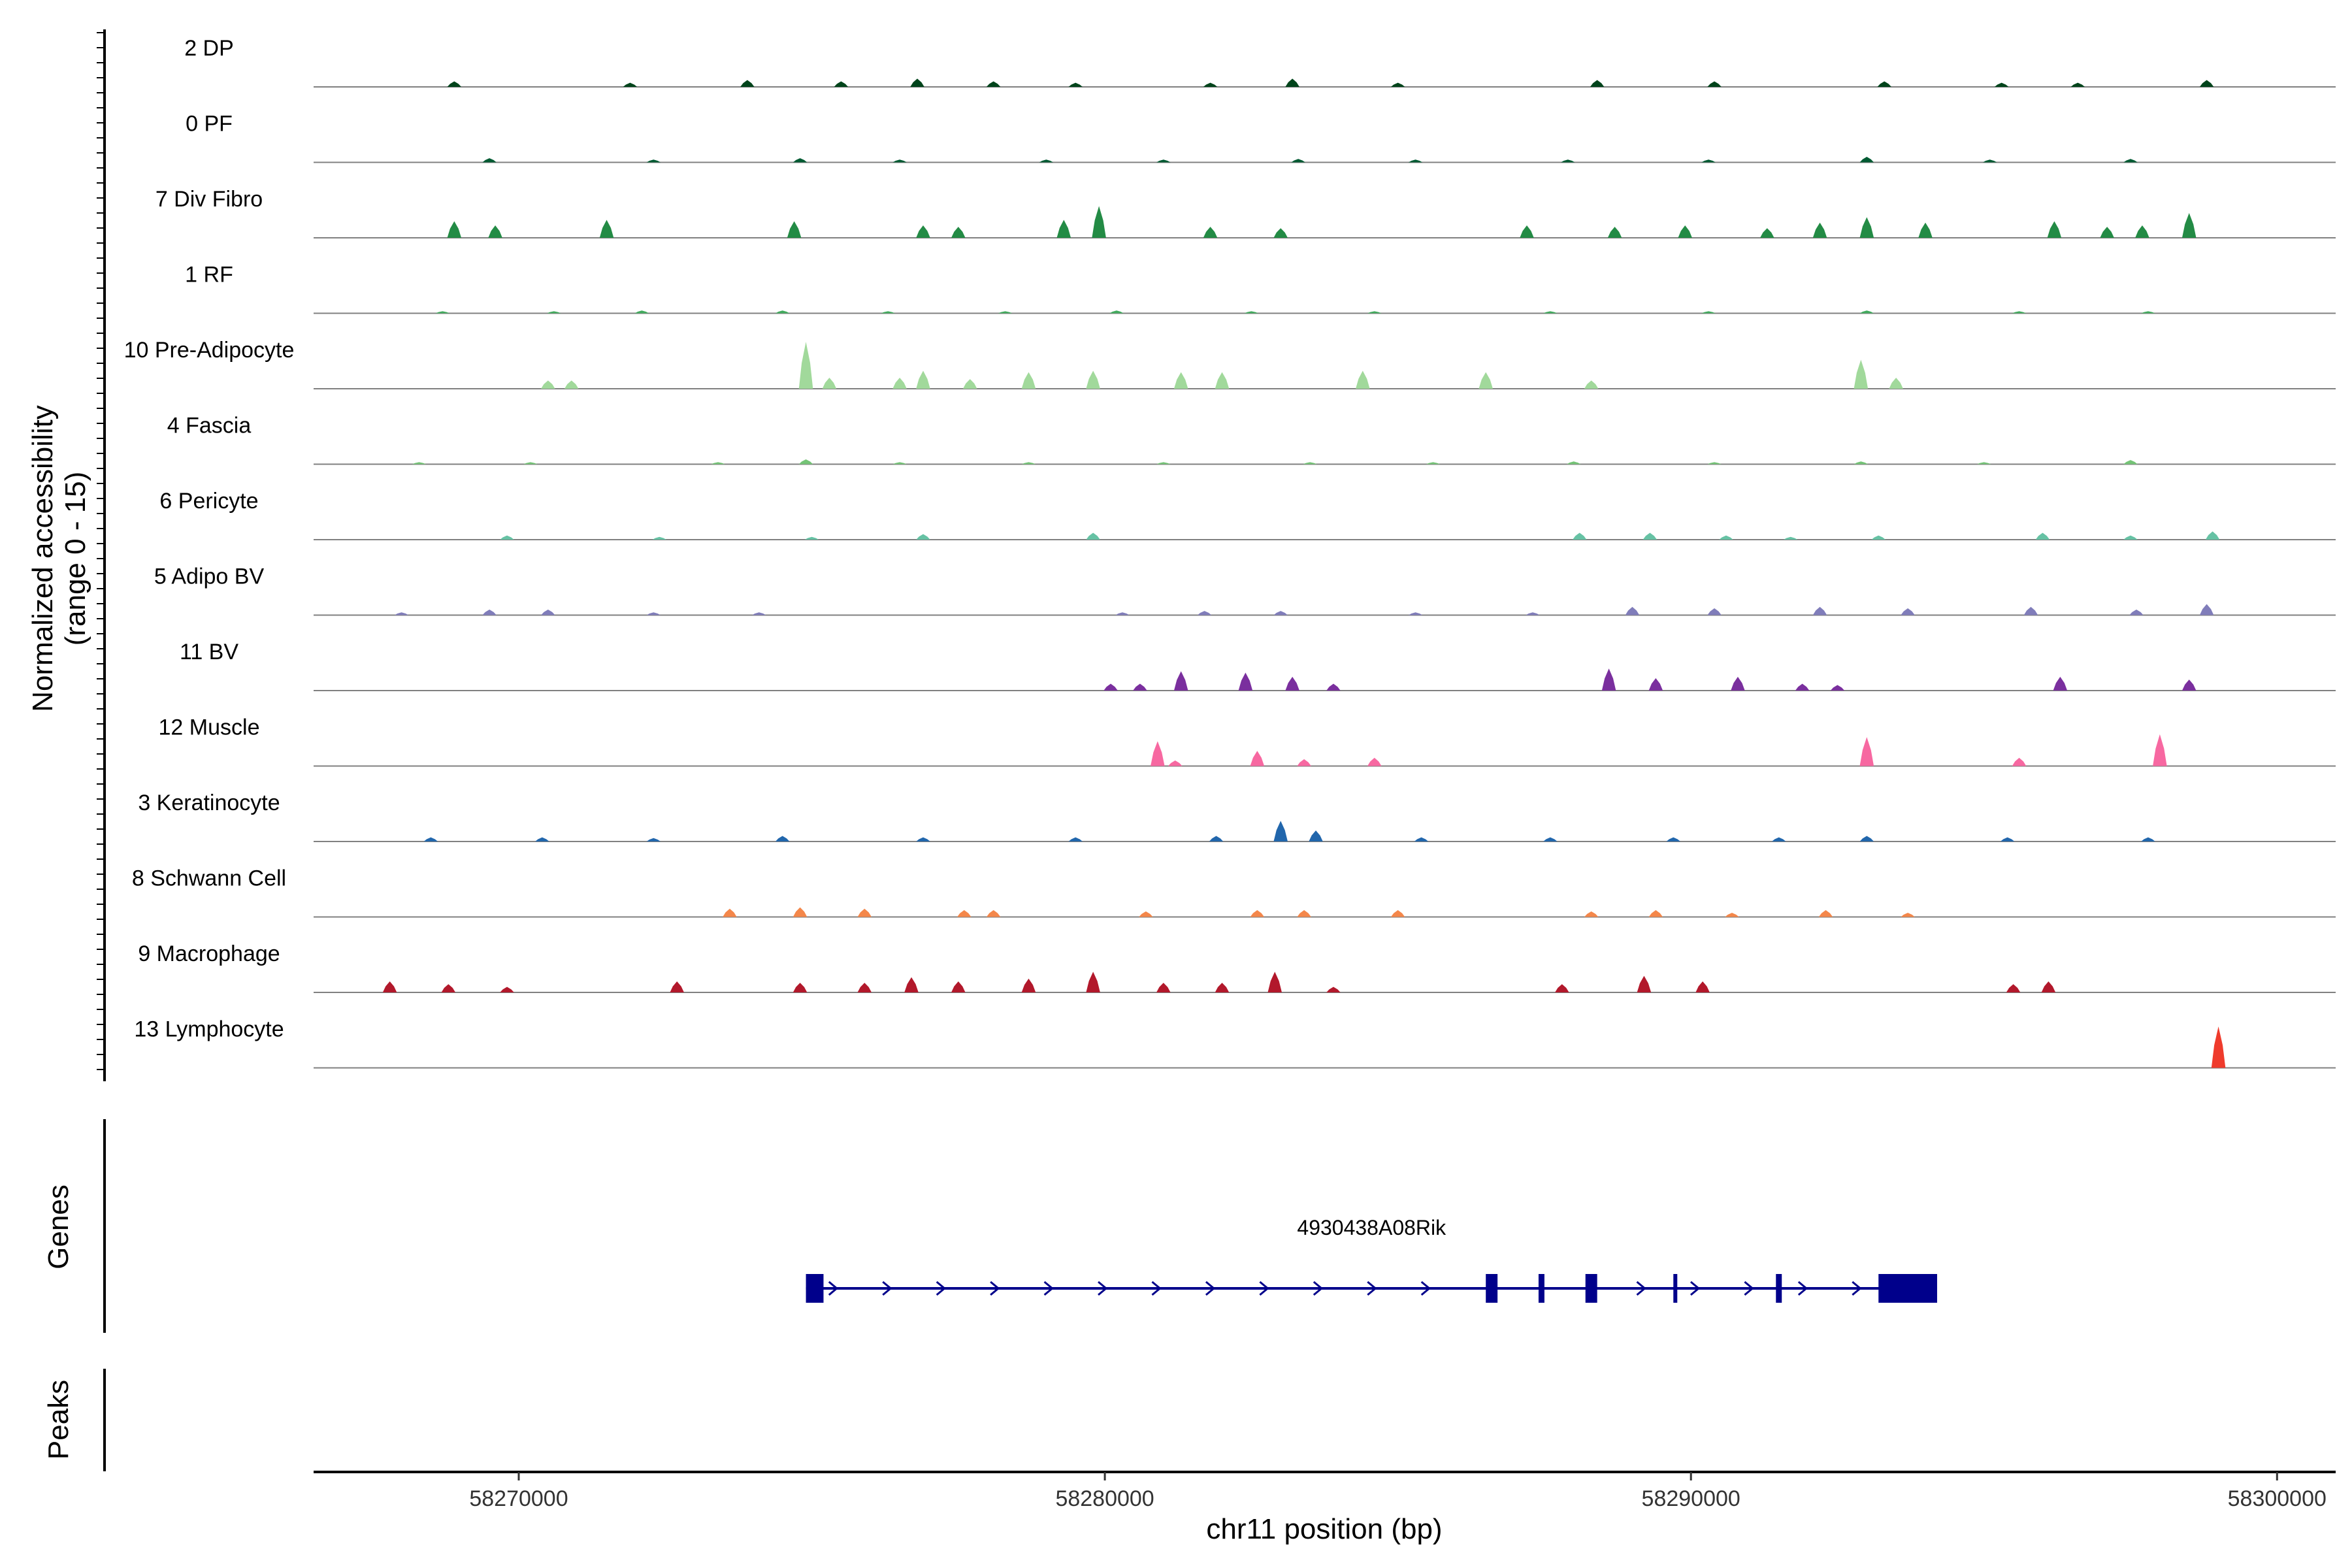  I want to click on genes-panel-title: Genes, so click(58, 1226).